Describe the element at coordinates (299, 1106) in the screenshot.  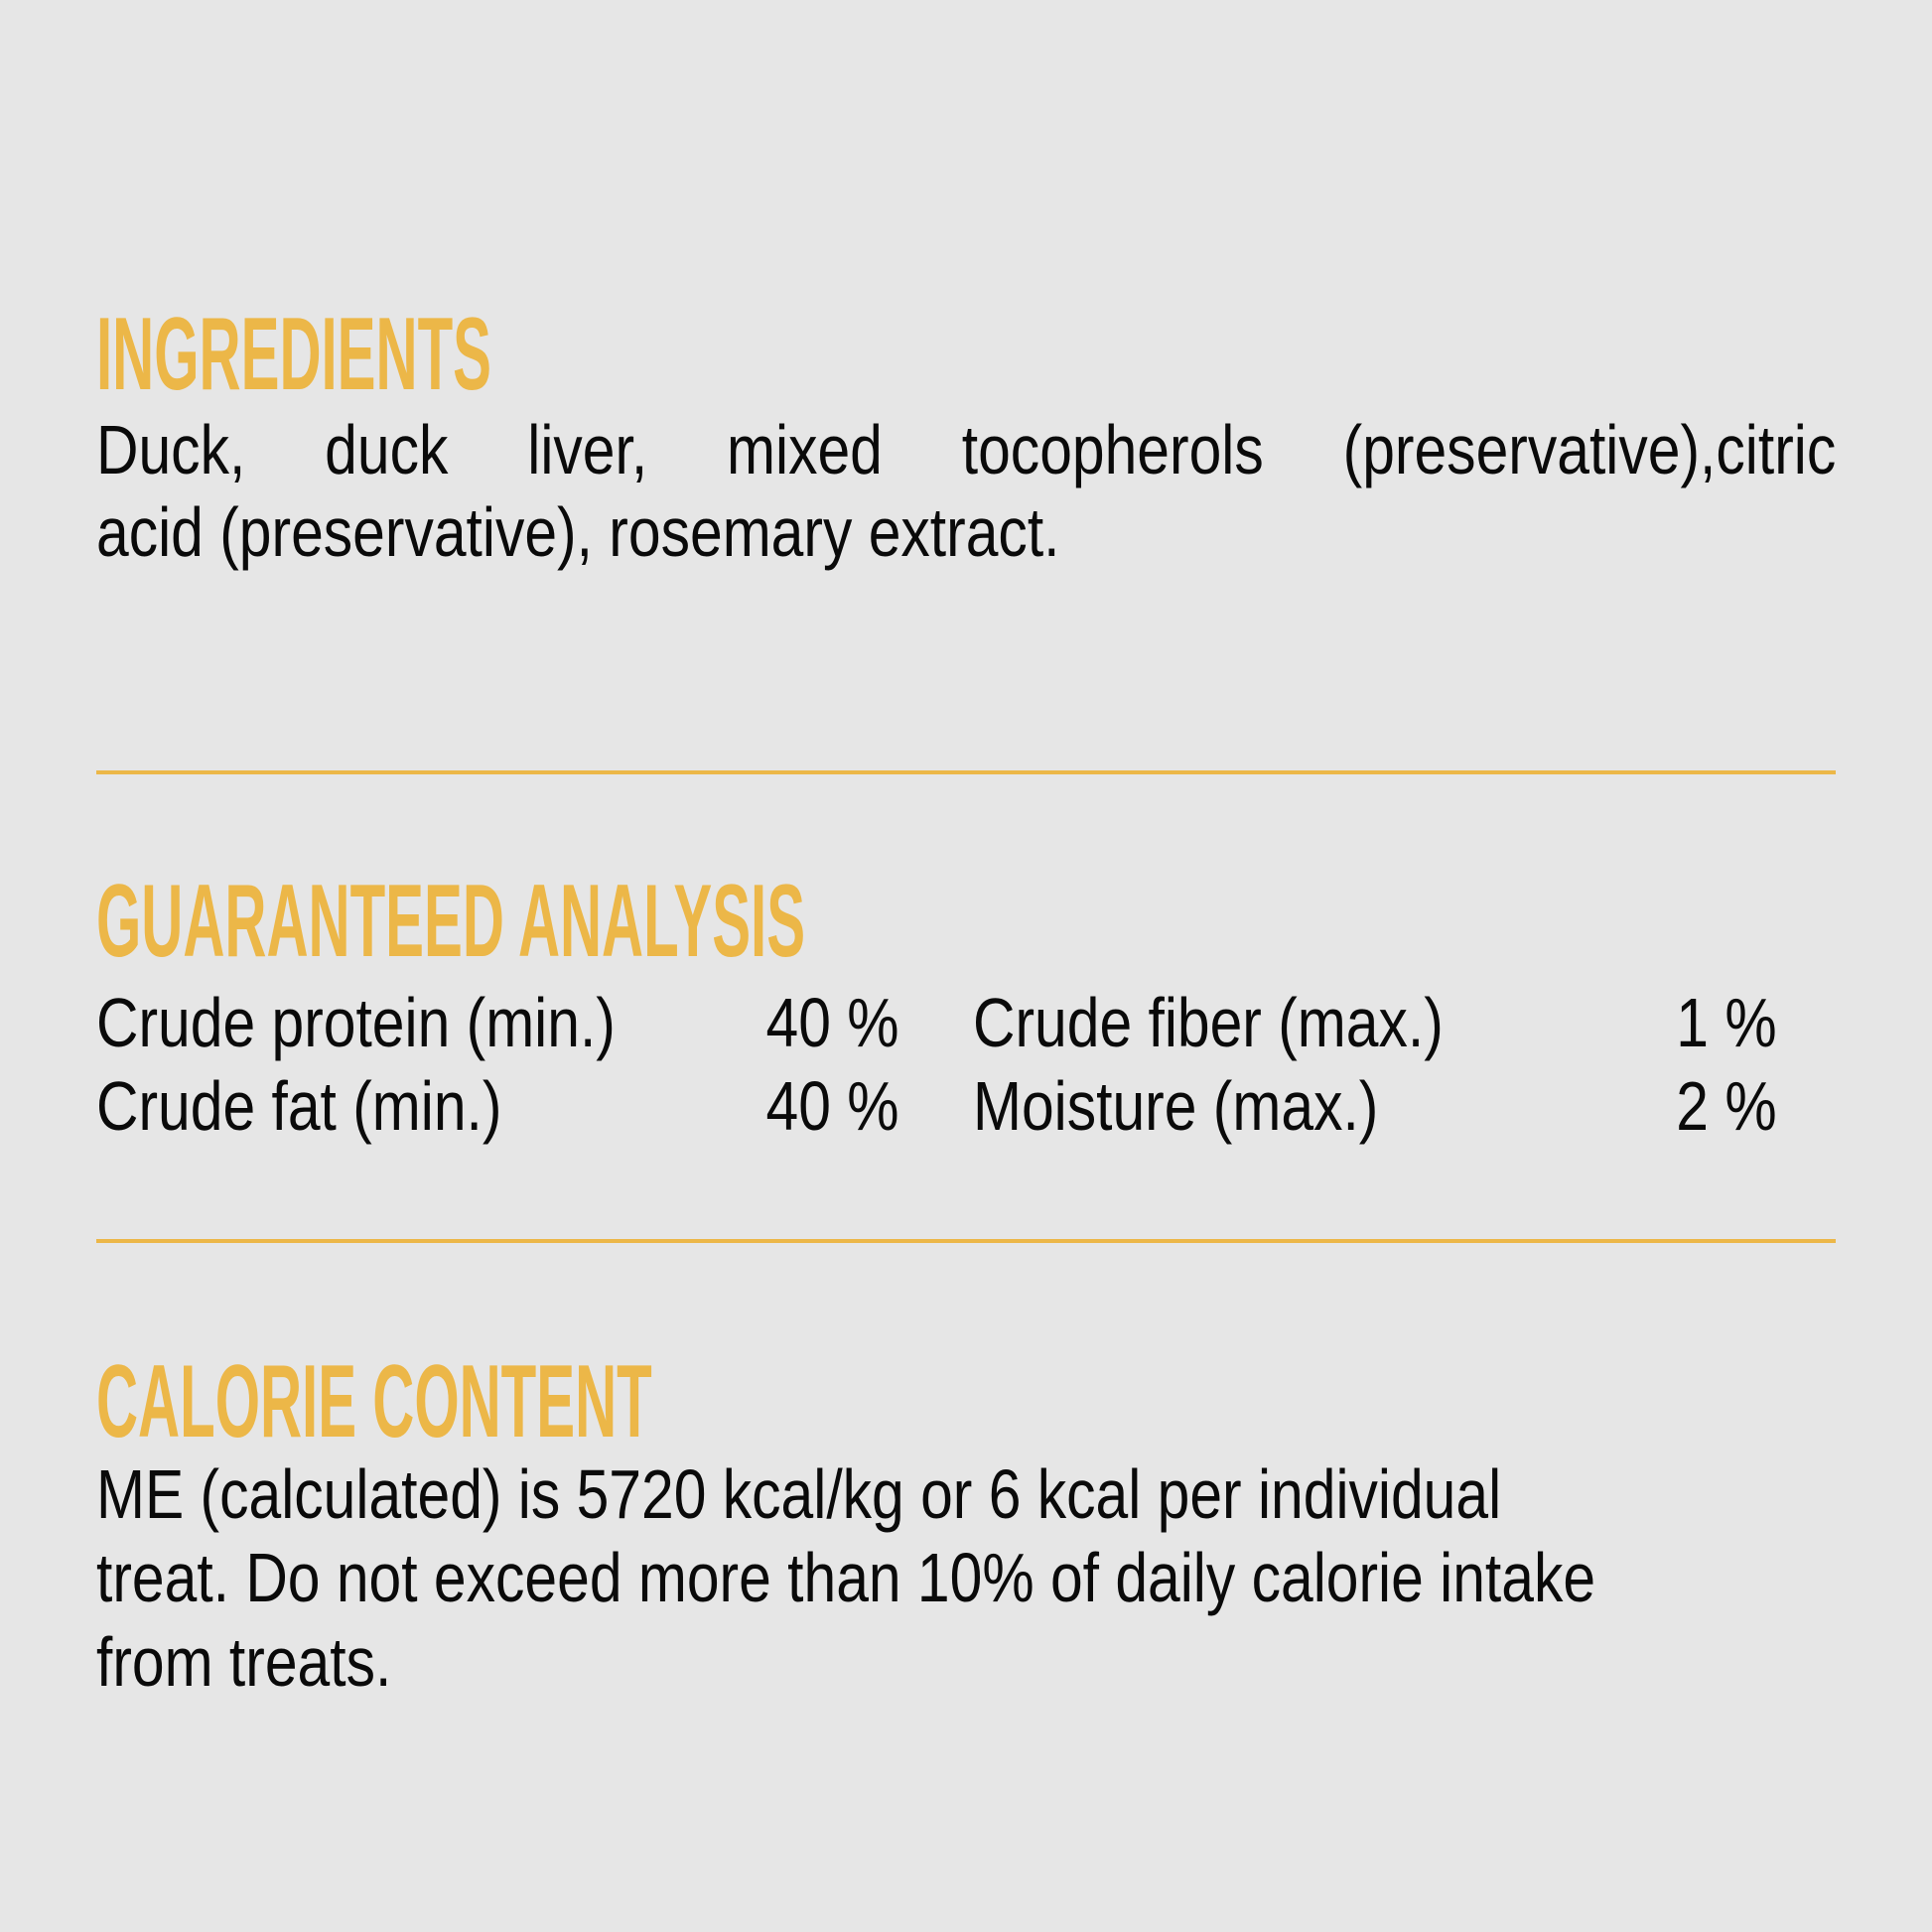
I see `analysis-label: Crude fat (min.)` at that location.